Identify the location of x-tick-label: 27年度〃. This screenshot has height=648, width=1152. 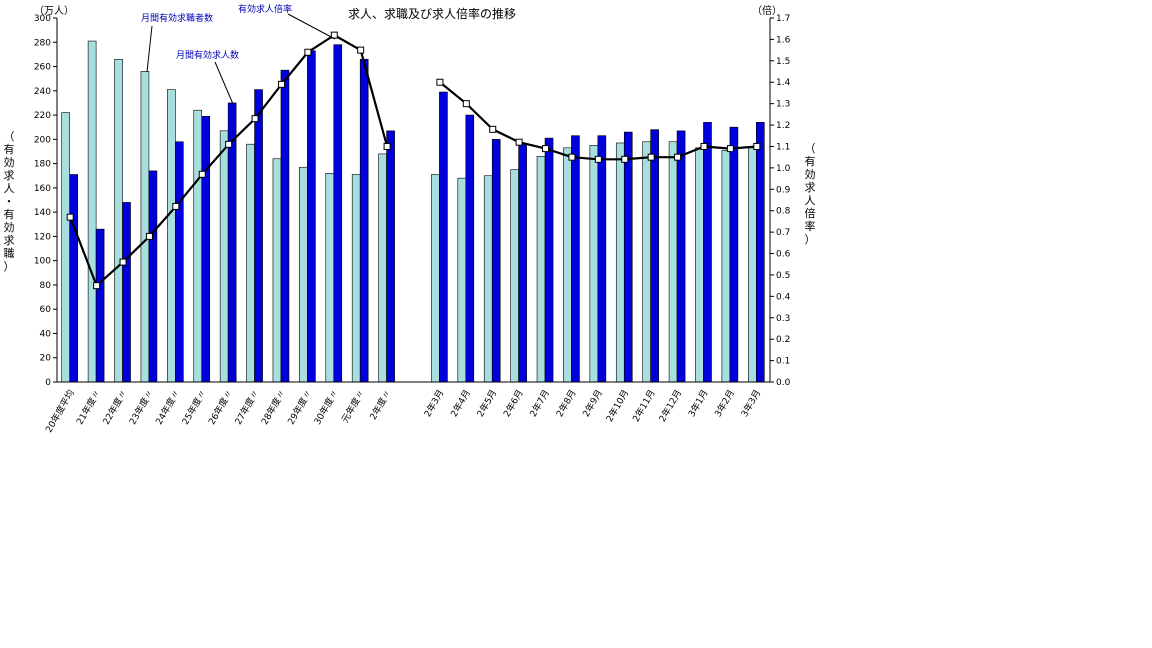
(247, 407).